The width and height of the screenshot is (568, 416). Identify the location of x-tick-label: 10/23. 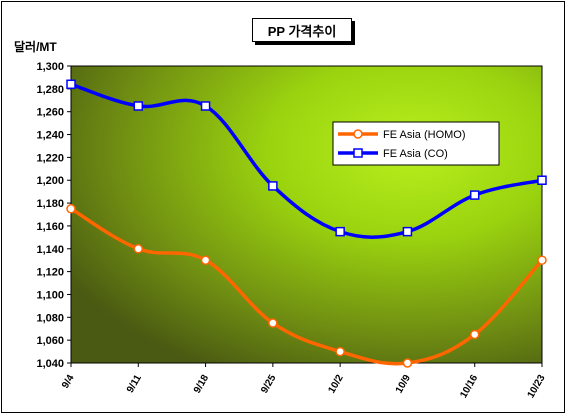
(537, 387).